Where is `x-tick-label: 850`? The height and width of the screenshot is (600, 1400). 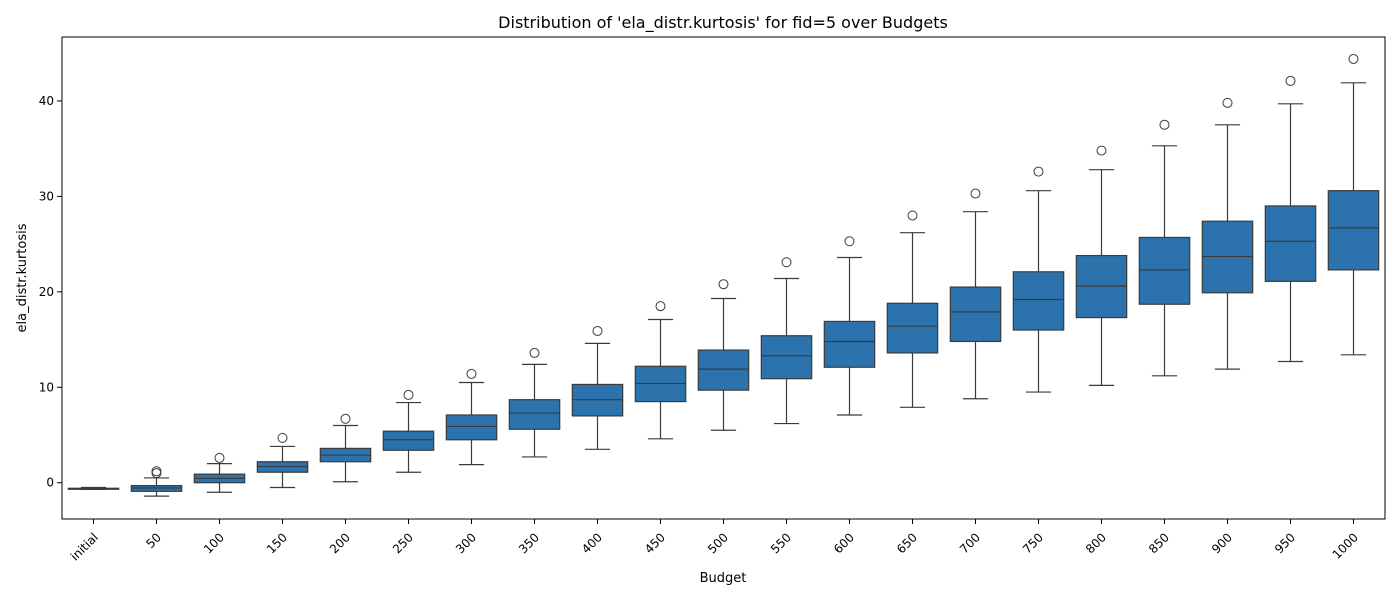
x-tick-label: 850 is located at coordinates (1159, 543).